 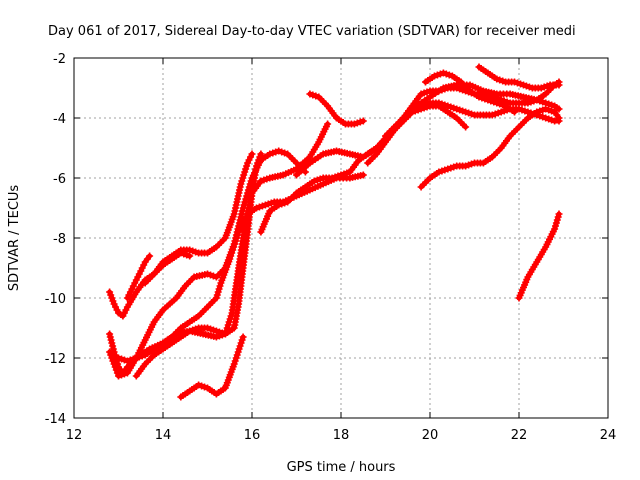 I want to click on x-tick-labels: 12 14 16 18 20 22 24, so click(x=341, y=435).